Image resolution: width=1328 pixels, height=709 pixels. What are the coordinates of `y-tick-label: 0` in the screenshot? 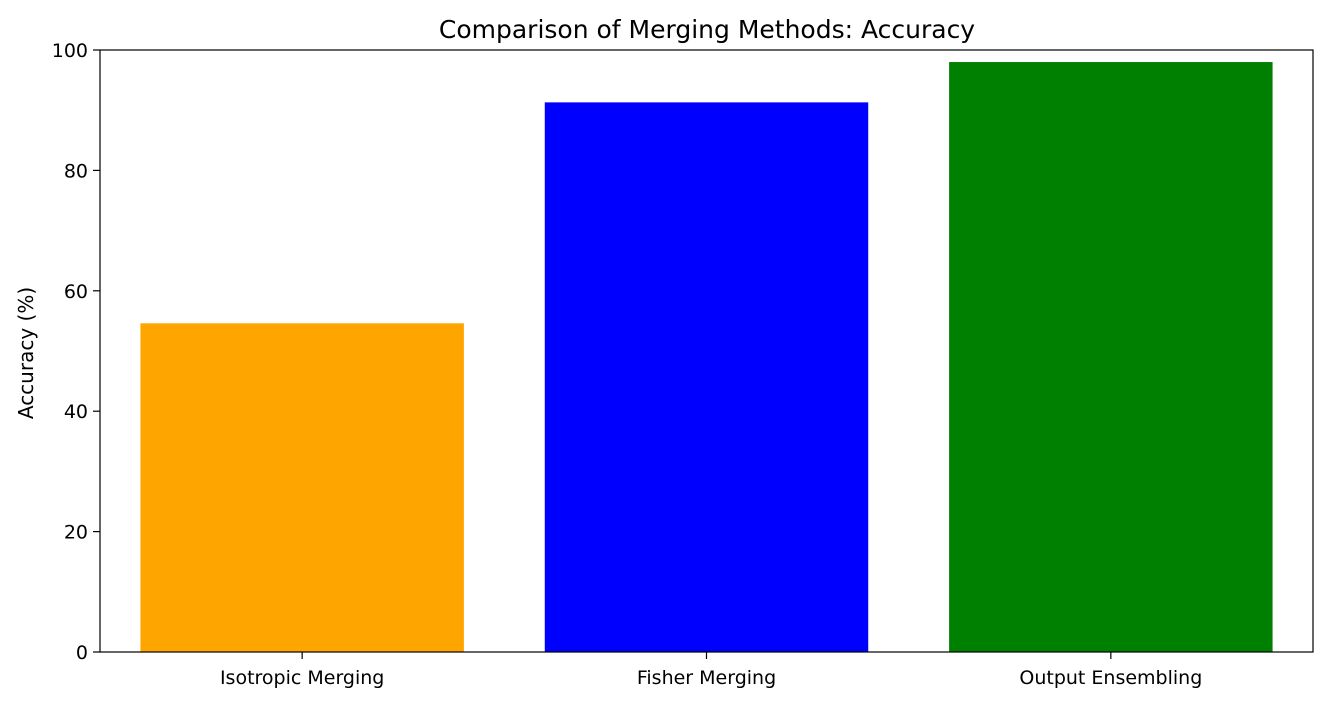 It's located at (82, 653).